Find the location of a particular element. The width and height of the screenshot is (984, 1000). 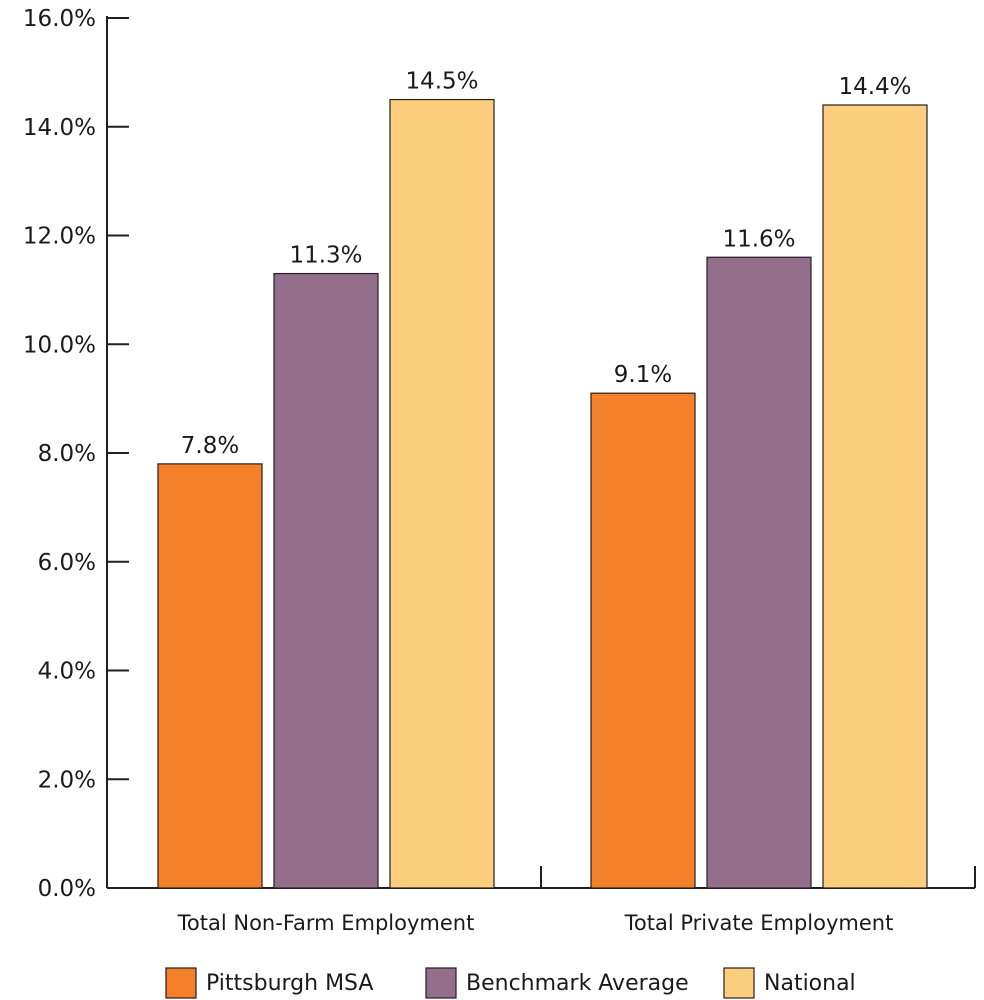

y-tick-label: 14.0% is located at coordinates (59, 128).